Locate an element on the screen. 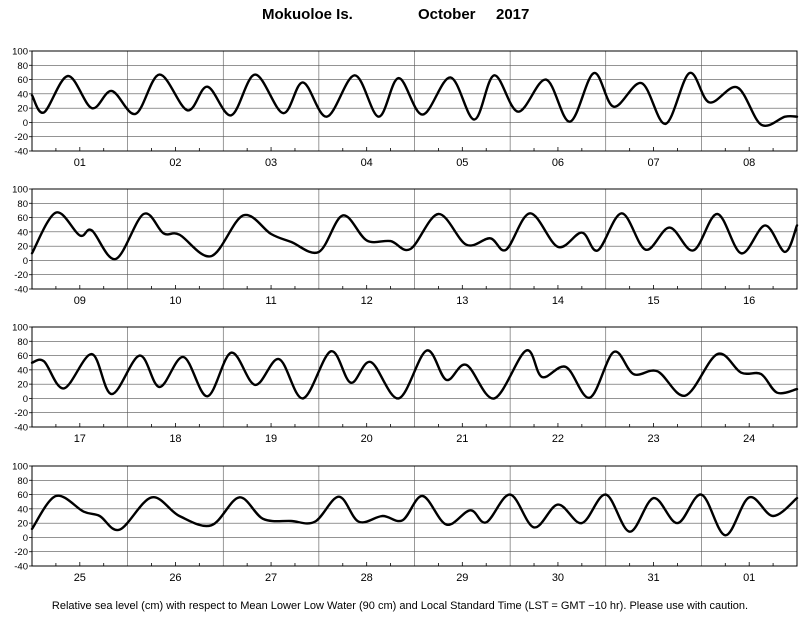 The height and width of the screenshot is (618, 800). x-day-label: 12 is located at coordinates (367, 301).